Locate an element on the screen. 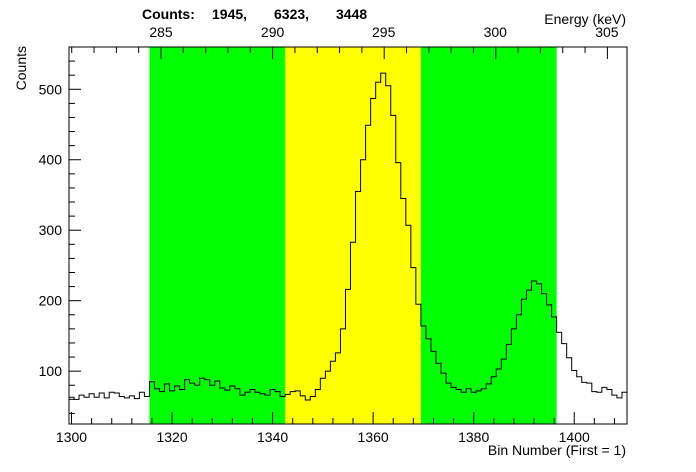 This screenshot has height=472, width=696. energy-tick-label: 295 is located at coordinates (384, 32).